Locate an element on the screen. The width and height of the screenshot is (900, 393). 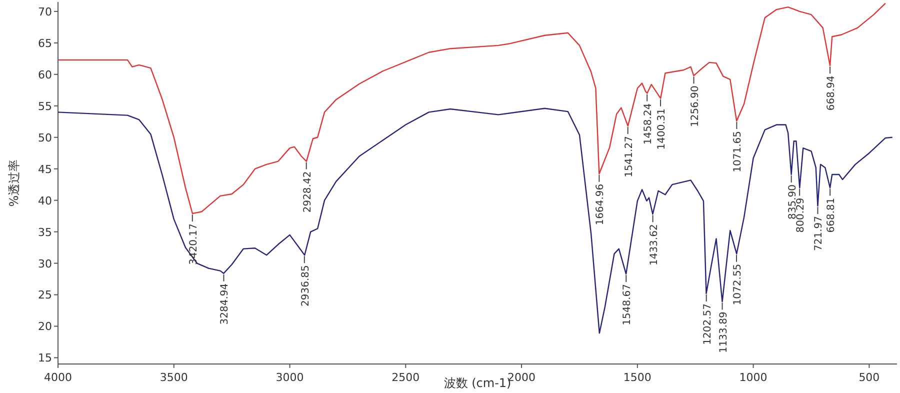
x-tick-label: 500 is located at coordinates (869, 377).